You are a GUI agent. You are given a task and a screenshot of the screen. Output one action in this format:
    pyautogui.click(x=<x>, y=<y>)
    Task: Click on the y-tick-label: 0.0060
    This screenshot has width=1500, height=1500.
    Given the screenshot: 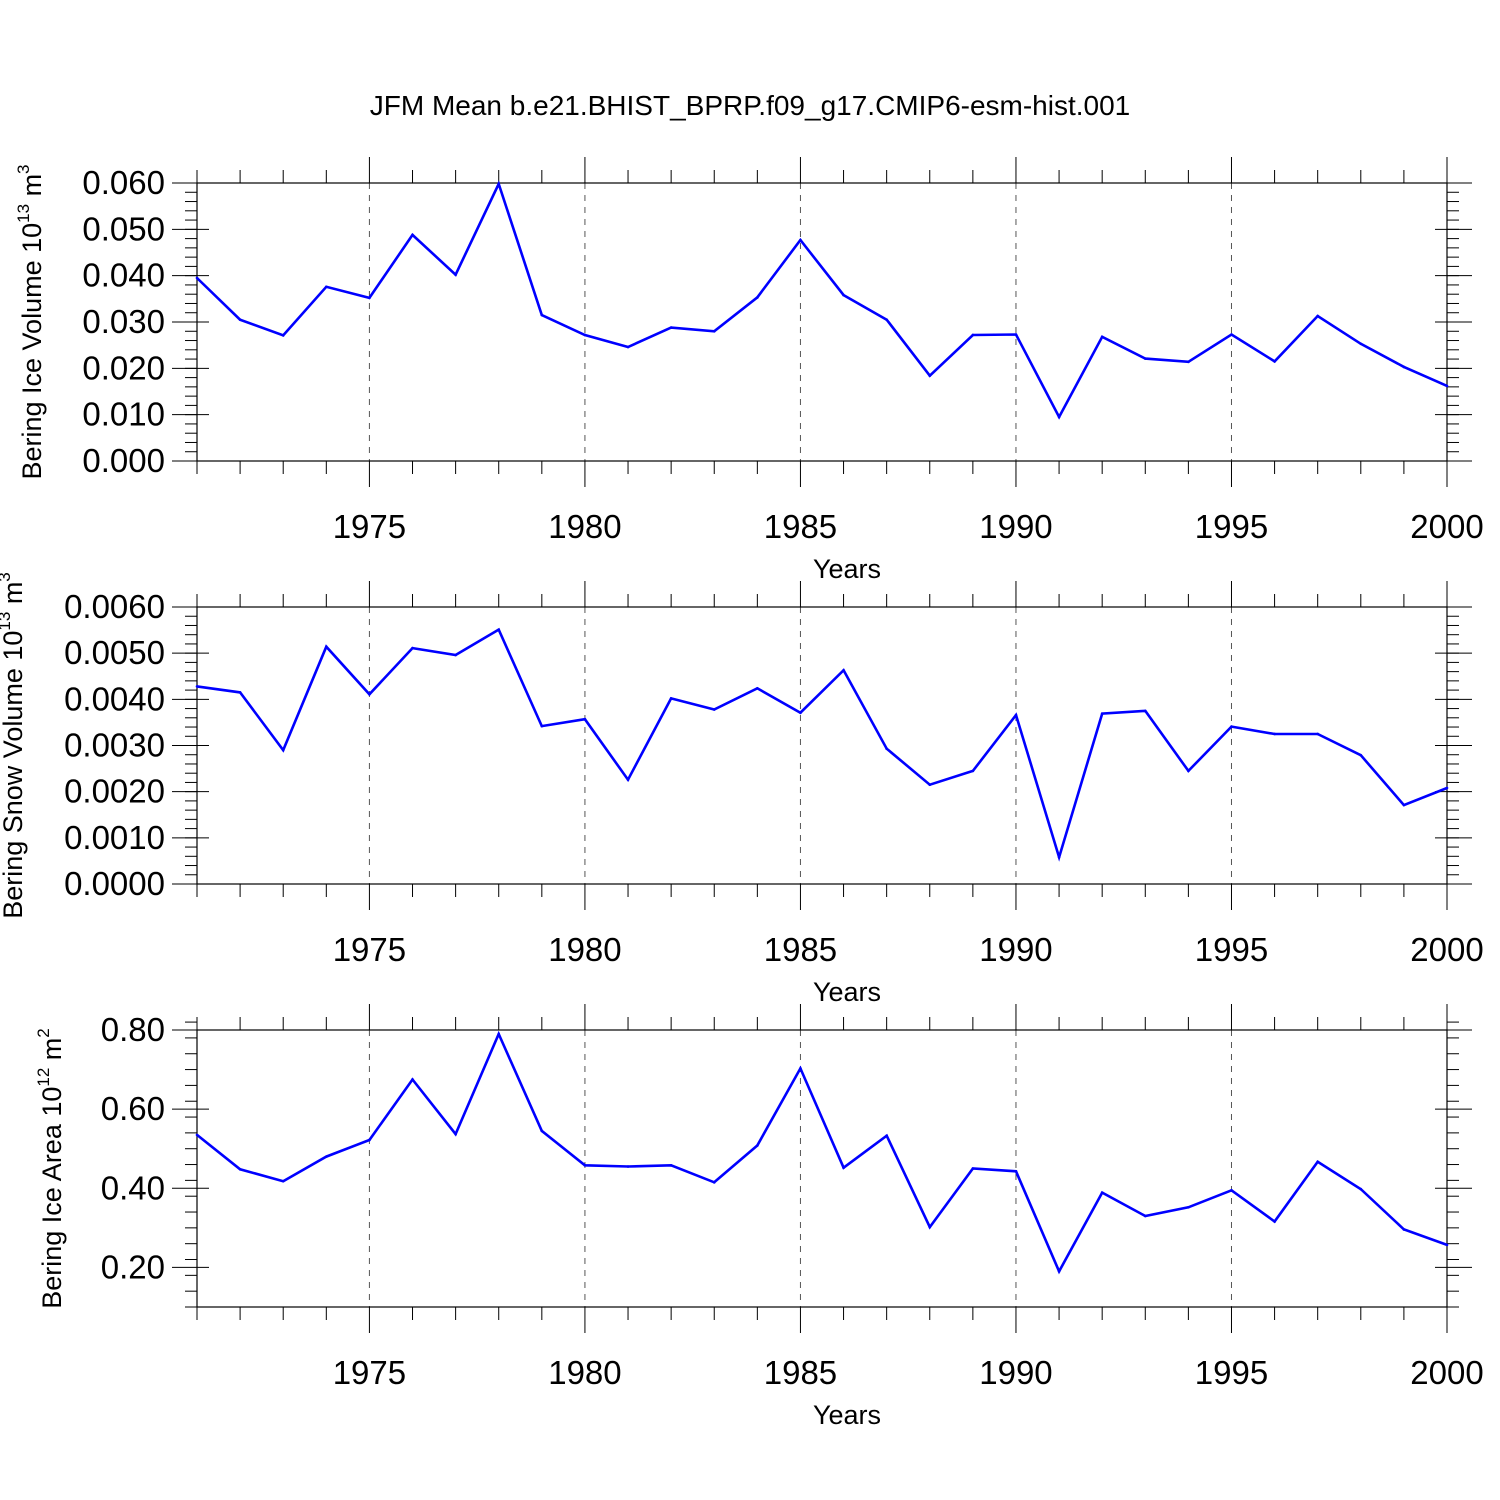 What is the action you would take?
    pyautogui.click(x=114, y=606)
    